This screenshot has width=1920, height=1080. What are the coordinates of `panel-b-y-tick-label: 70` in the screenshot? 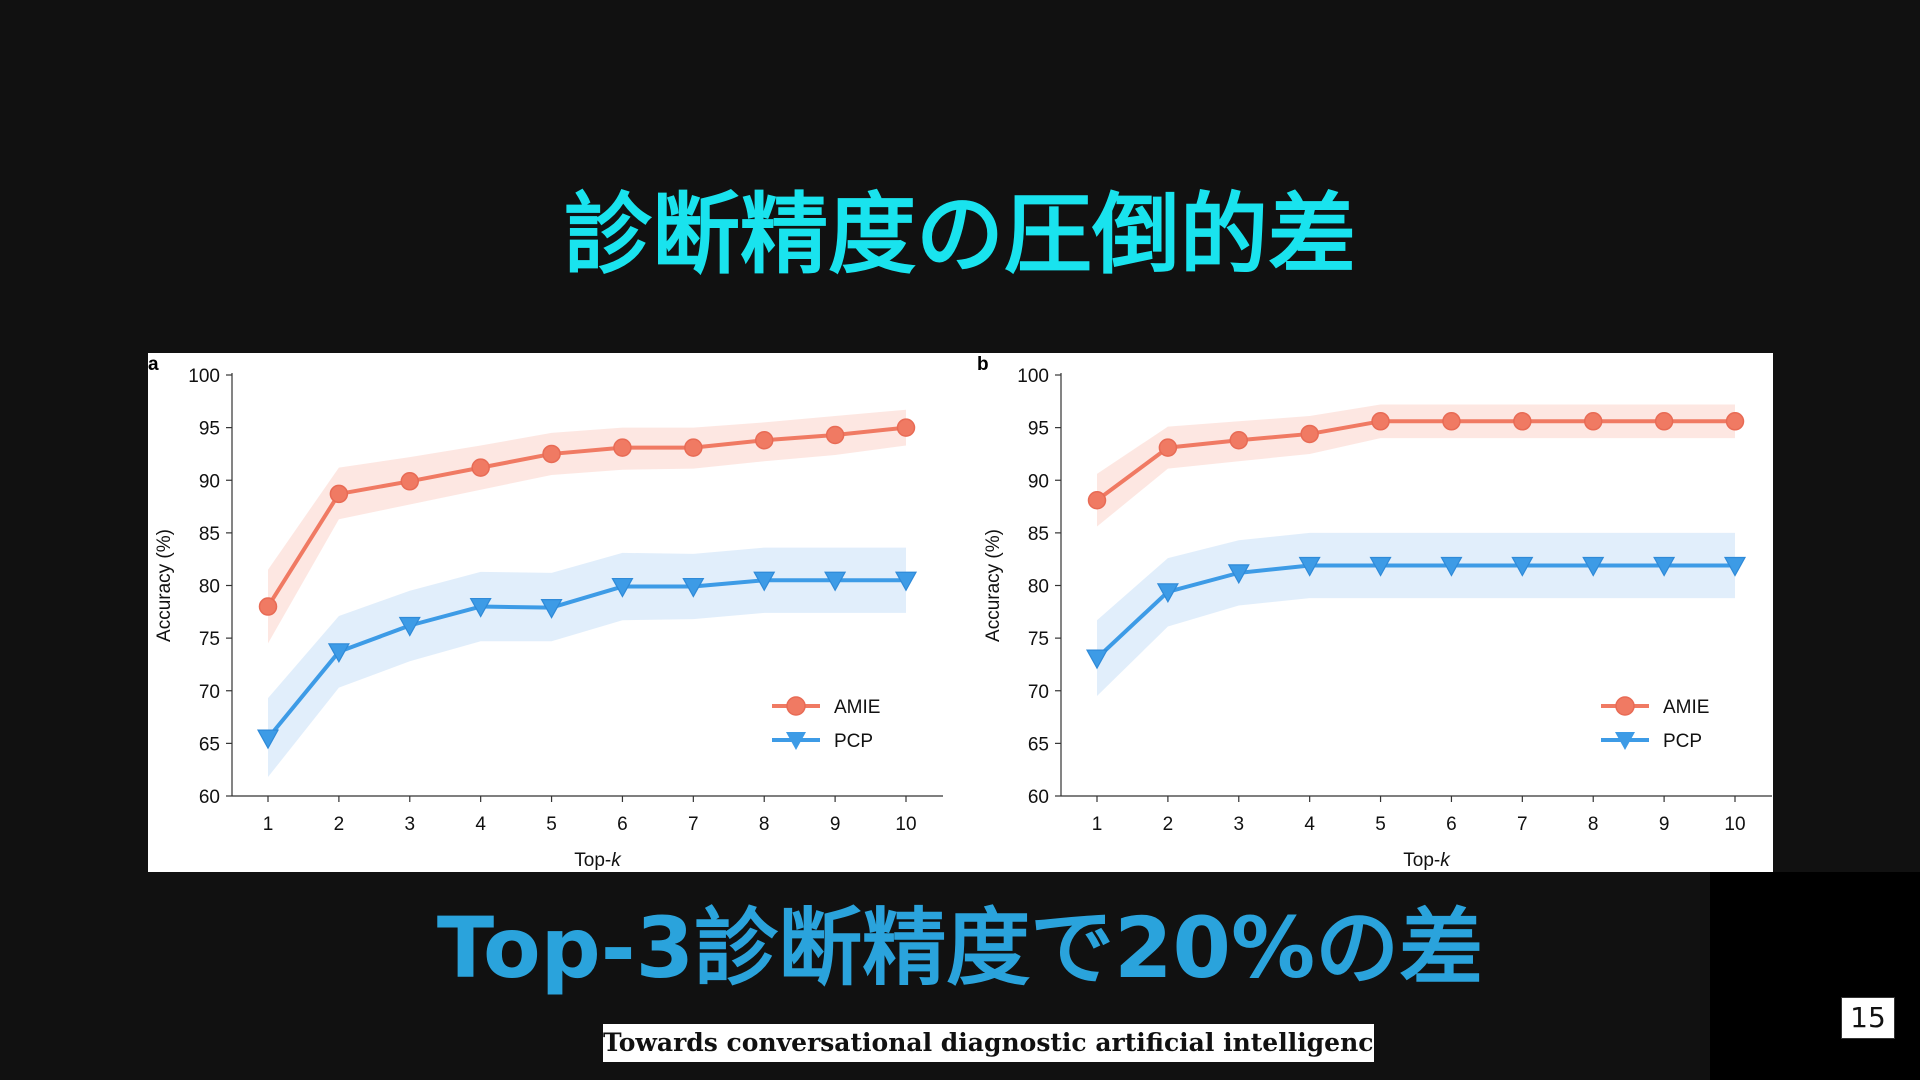 It's located at (1038, 692).